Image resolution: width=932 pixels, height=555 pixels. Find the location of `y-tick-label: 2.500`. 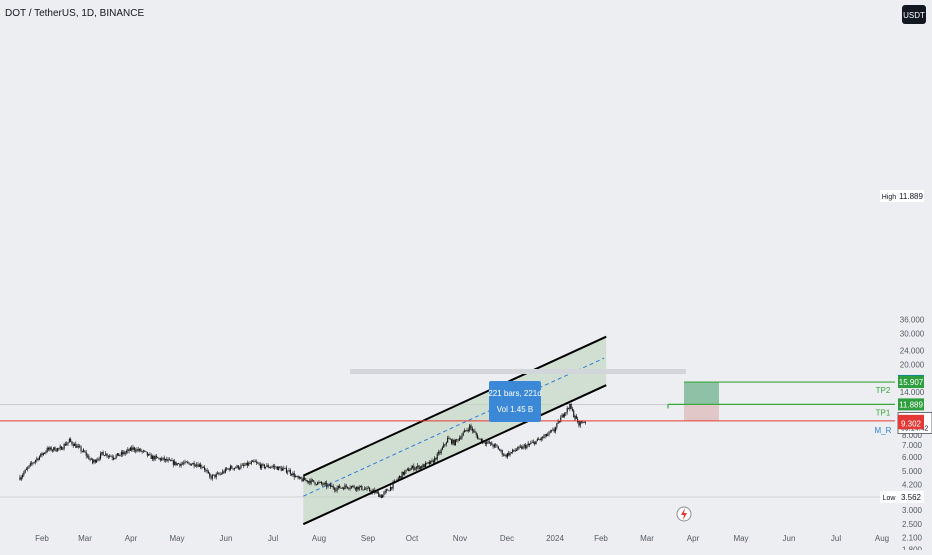

y-tick-label: 2.500 is located at coordinates (912, 524).